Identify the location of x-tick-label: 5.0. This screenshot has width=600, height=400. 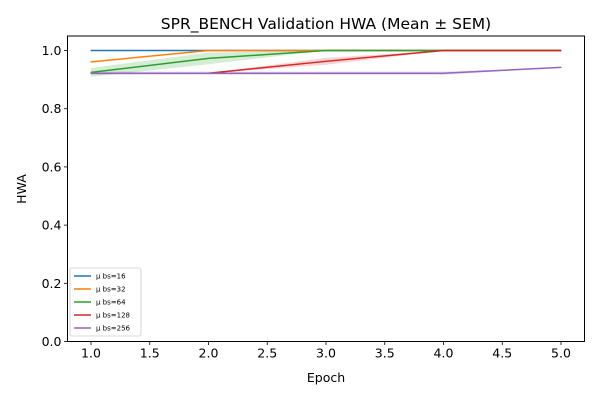
(561, 353).